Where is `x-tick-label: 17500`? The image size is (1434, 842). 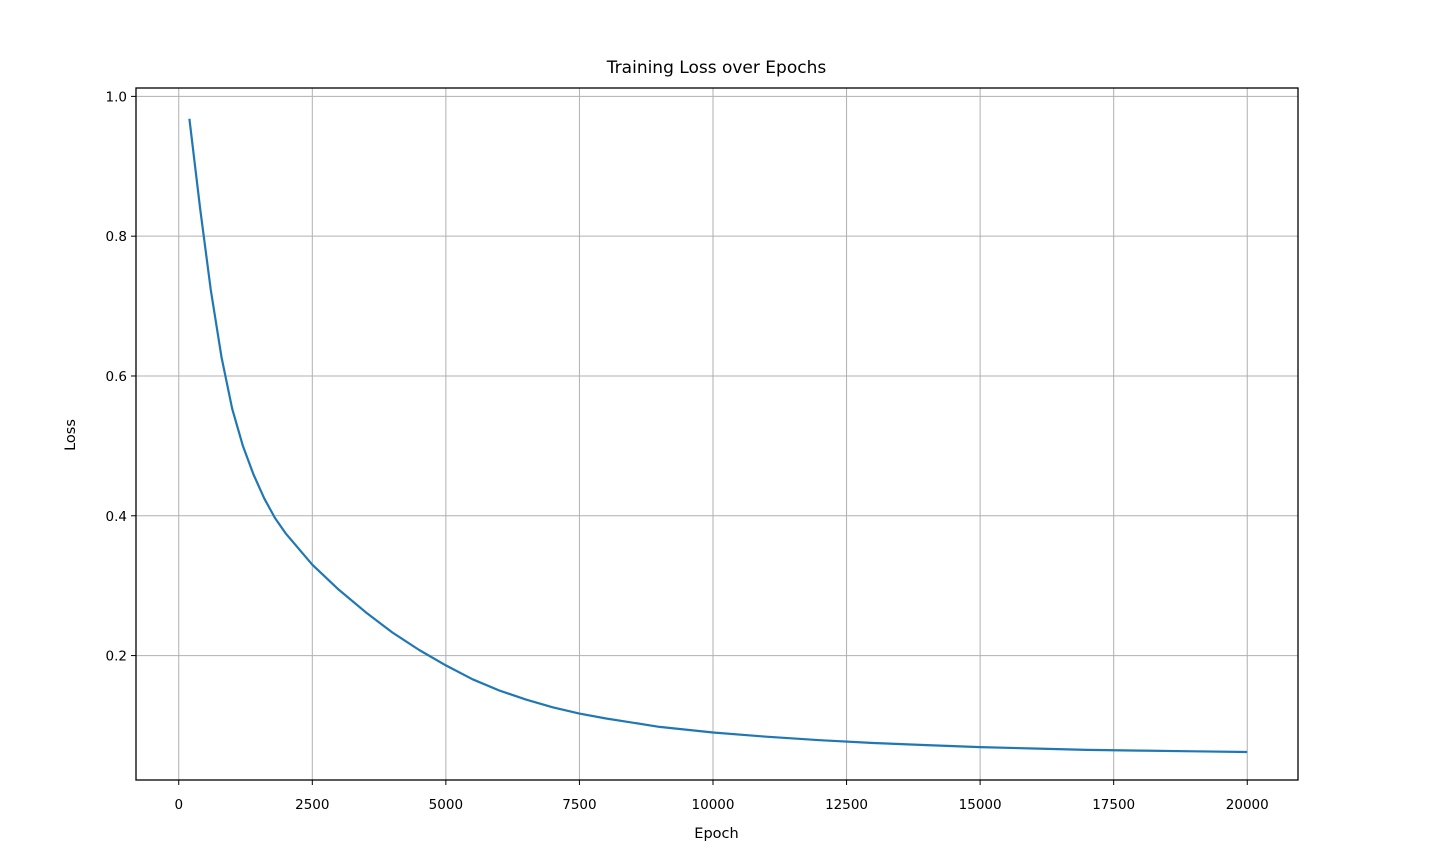
x-tick-label: 17500 is located at coordinates (1113, 805).